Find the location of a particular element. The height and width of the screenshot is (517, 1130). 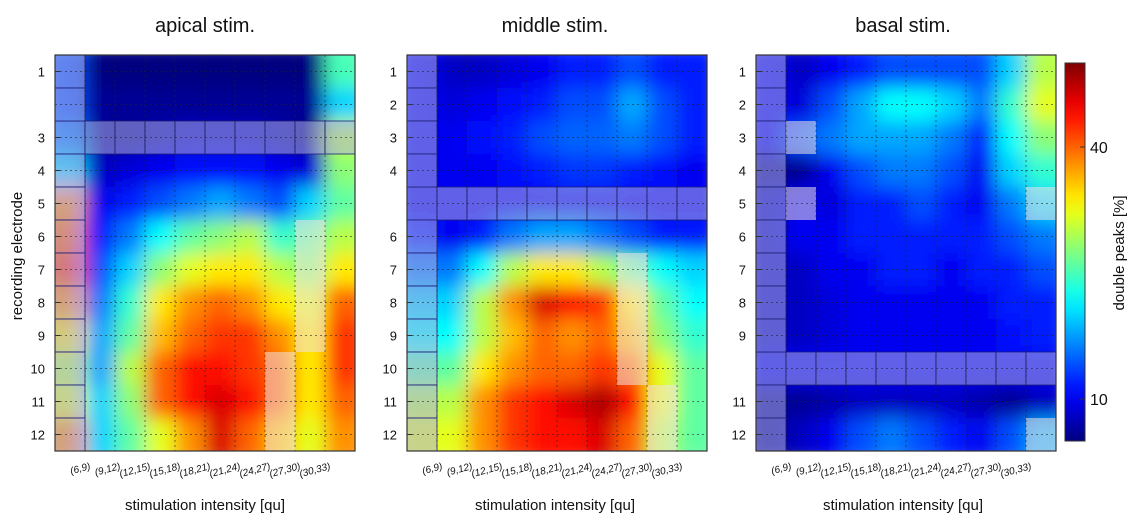

panel-title-apical: apical stim. is located at coordinates (205, 26).